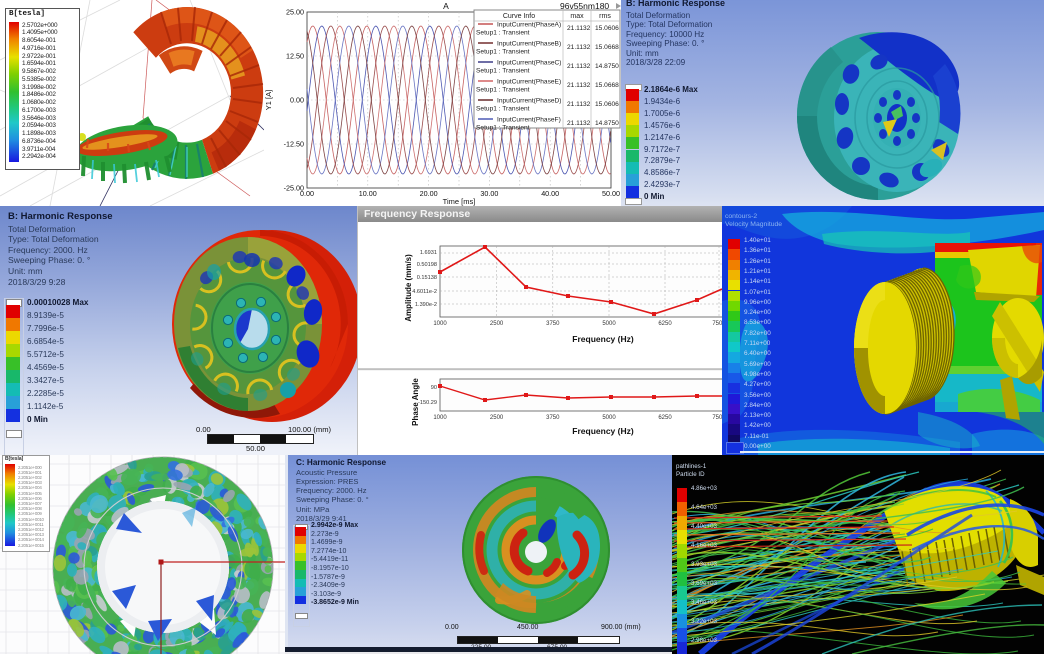  Describe the element at coordinates (428, 253) in the screenshot. I see `svg-text: 1.6931` at that location.